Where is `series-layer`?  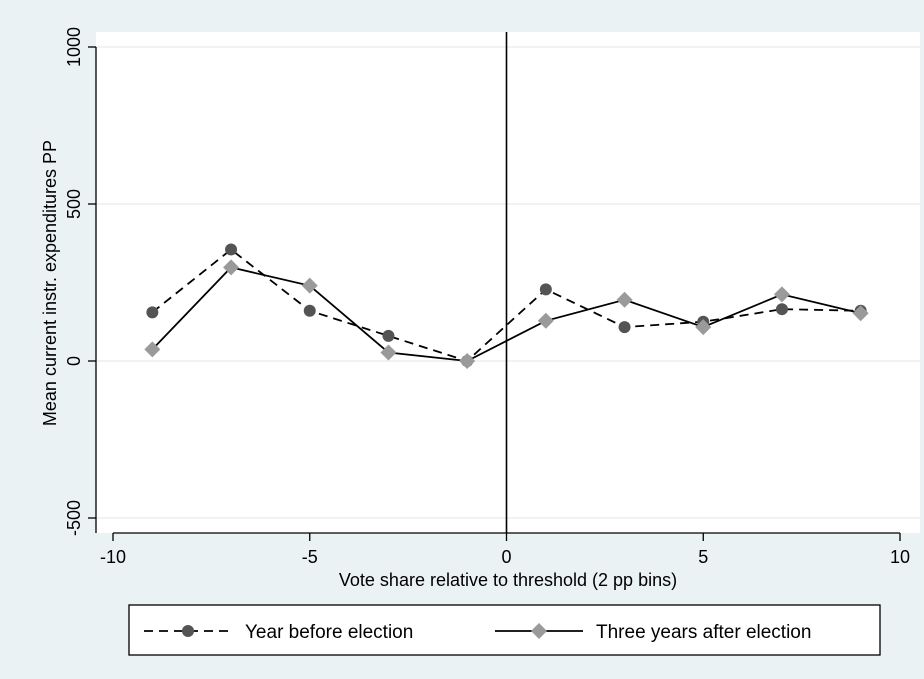
series-layer is located at coordinates (506, 306).